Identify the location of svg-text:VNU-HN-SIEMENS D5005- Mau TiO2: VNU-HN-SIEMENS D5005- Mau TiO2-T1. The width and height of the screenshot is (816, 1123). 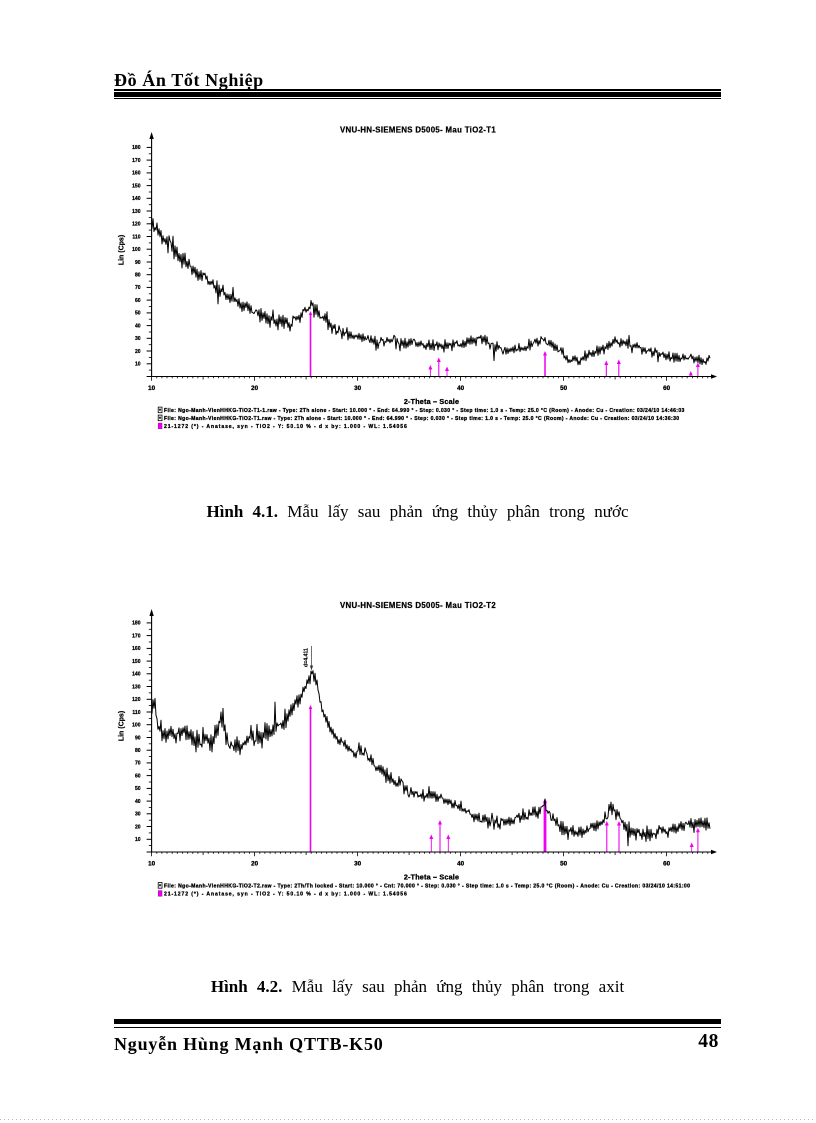
(418, 130).